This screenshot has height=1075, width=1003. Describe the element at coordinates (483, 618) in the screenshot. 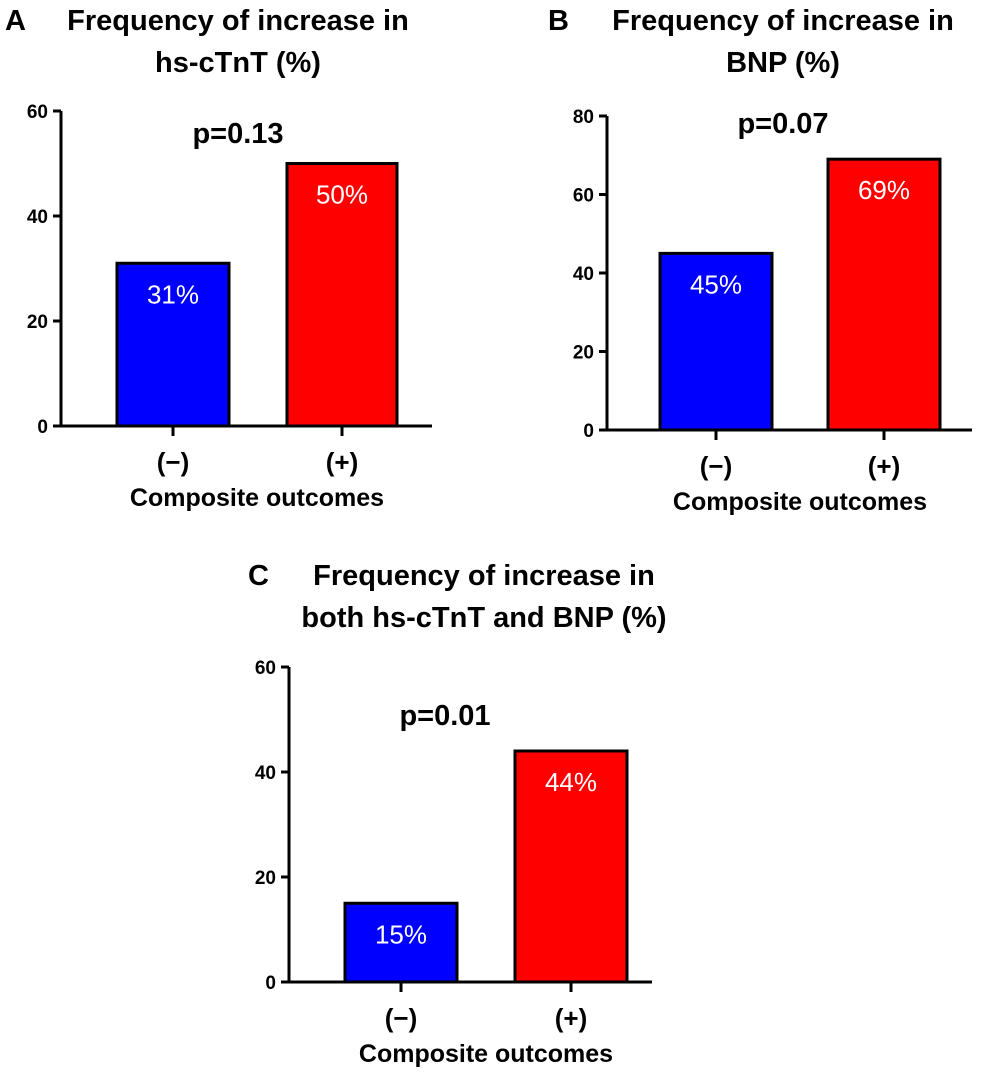

I see `chart-title-line-2: both hs-cTnT and BNP (%)` at that location.